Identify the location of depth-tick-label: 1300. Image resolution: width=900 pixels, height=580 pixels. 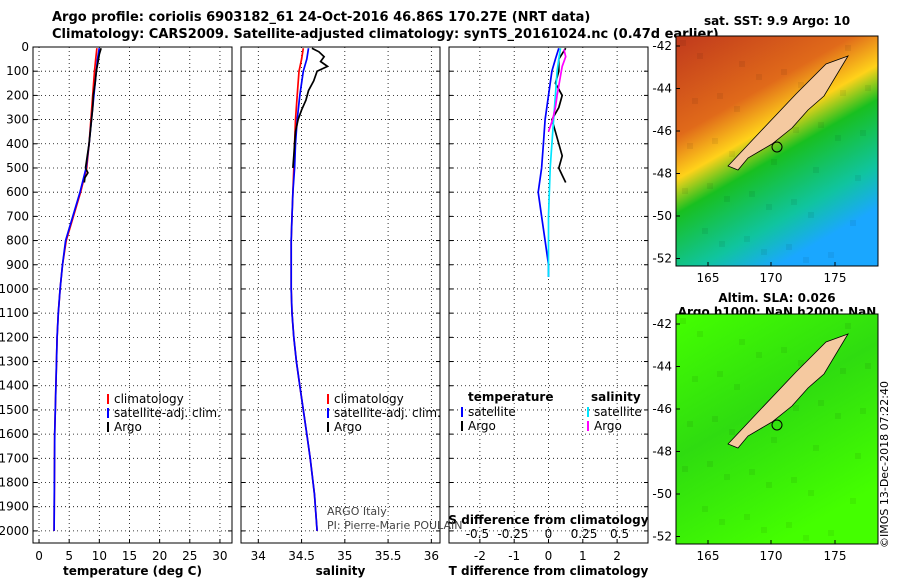
(14, 362).